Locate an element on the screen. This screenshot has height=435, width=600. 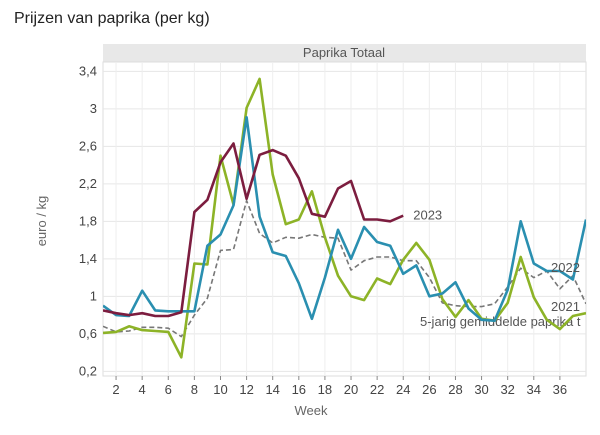
x-tick-label: 20 is located at coordinates (351, 389).